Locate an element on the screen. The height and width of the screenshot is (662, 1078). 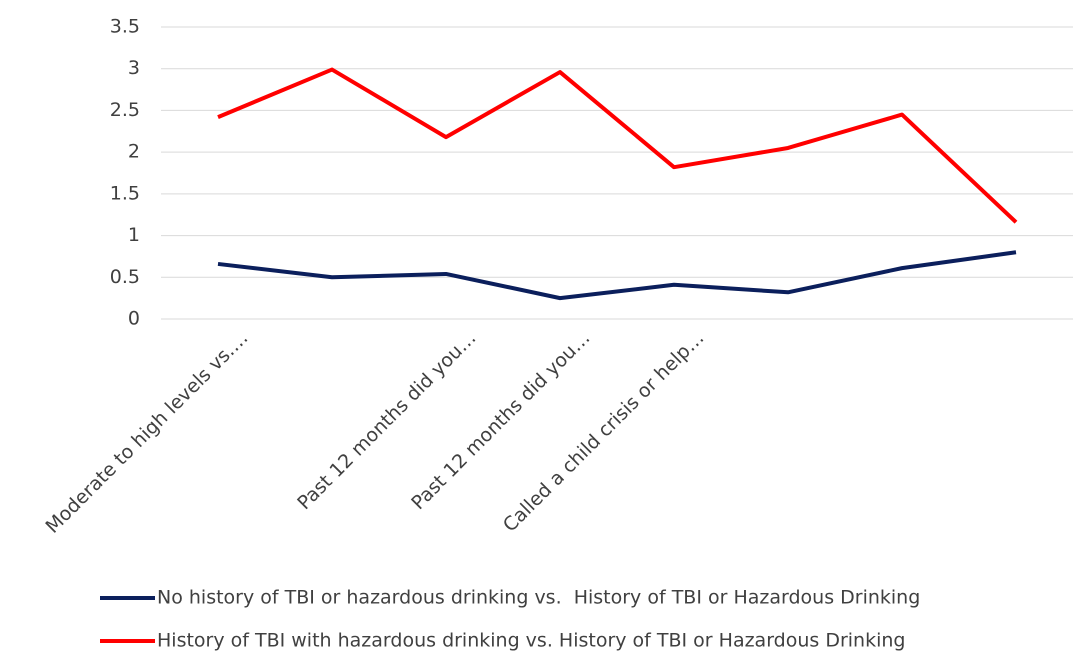
y-tick-label: 0 is located at coordinates (134, 319).